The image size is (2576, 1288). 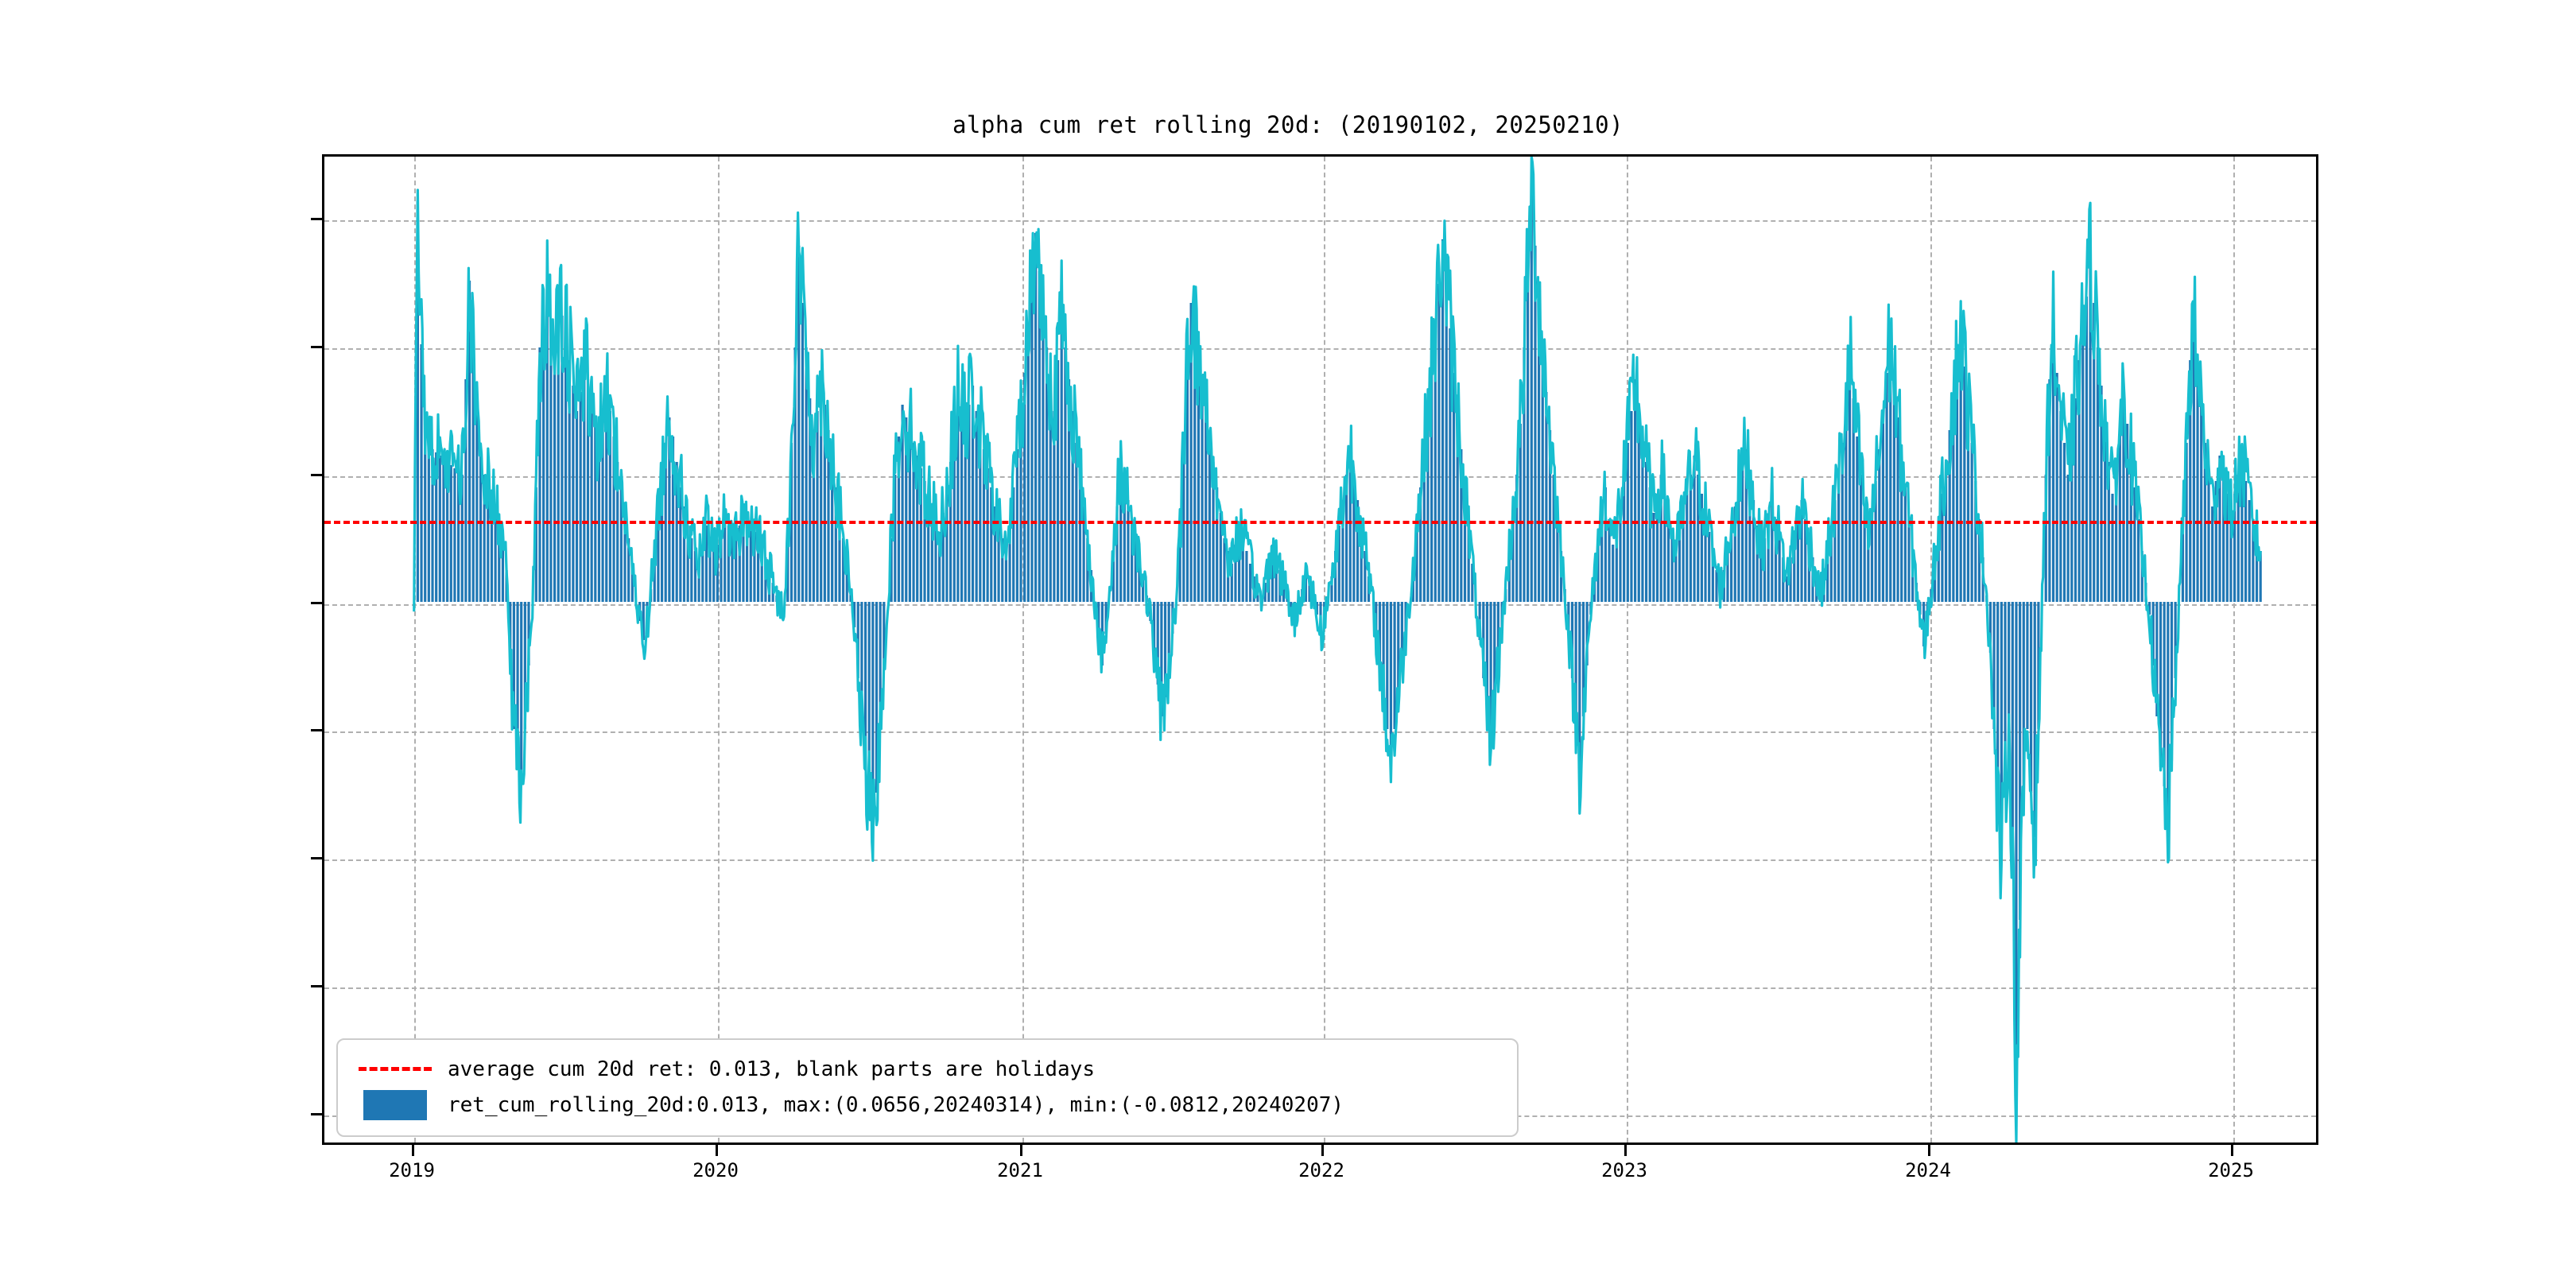 What do you see at coordinates (1021, 1150) in the screenshot?
I see `x-axis-tick-mark` at bounding box center [1021, 1150].